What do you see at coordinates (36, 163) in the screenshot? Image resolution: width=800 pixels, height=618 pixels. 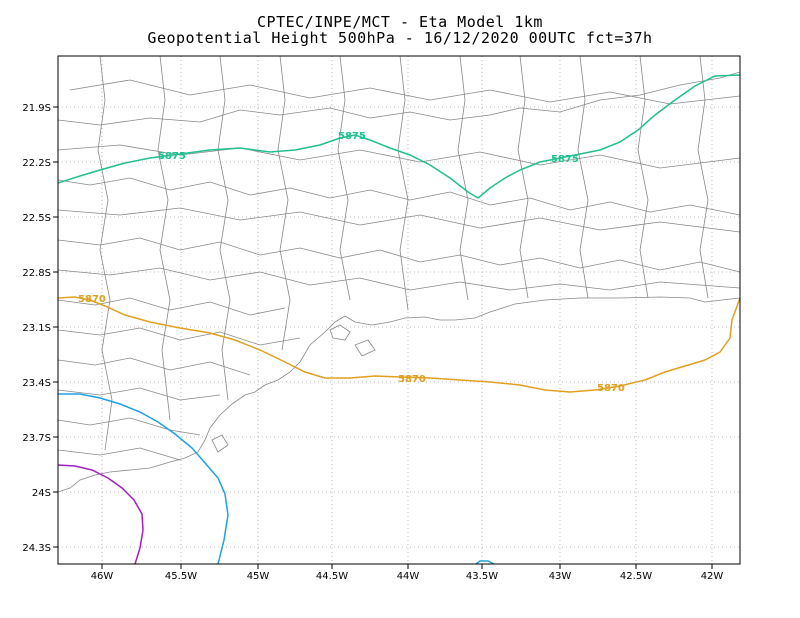 I see `y-tick-label: 22.2S` at bounding box center [36, 163].